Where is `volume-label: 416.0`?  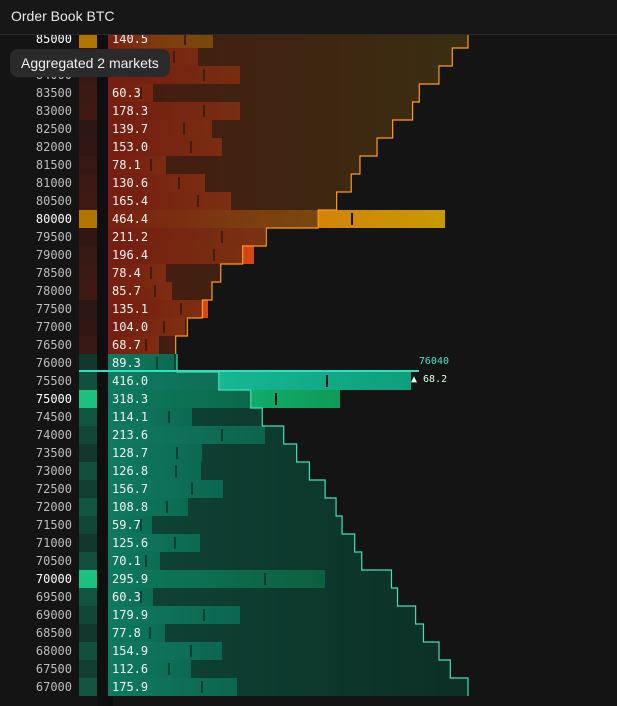 volume-label: 416.0 is located at coordinates (130, 381).